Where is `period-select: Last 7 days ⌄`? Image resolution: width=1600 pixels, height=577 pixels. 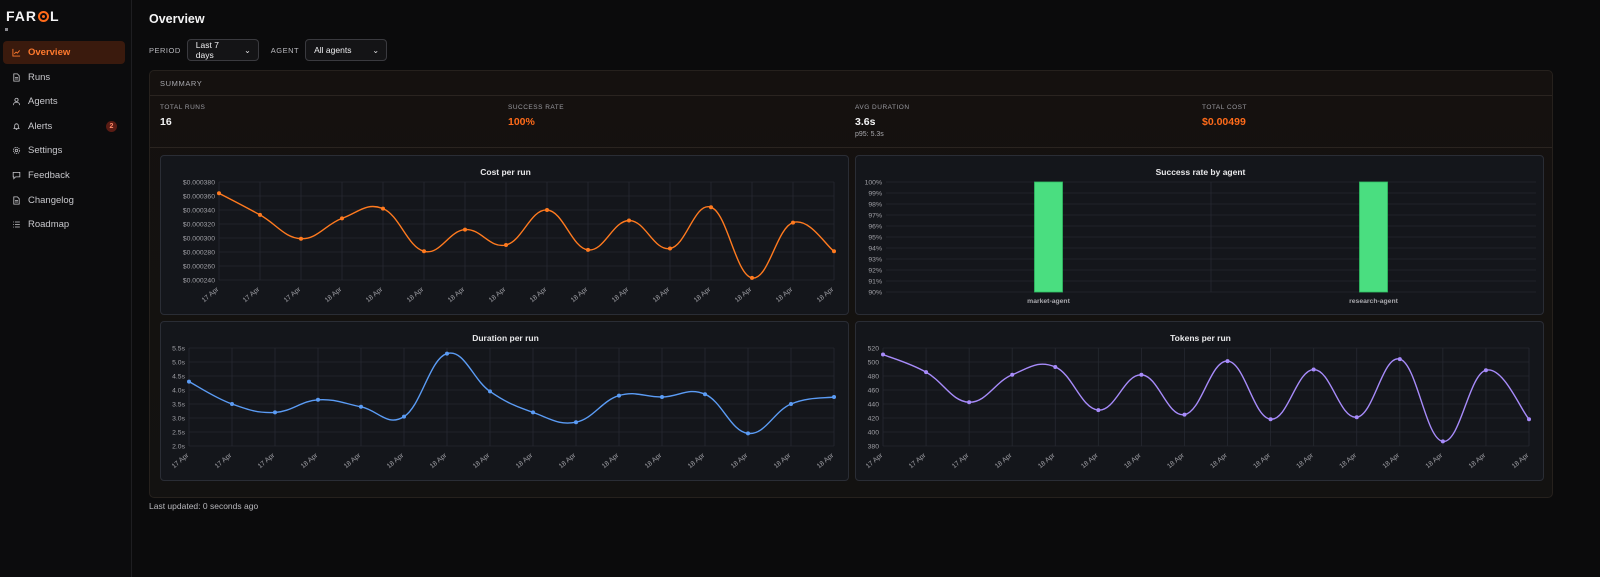 period-select: Last 7 days ⌄ is located at coordinates (222, 50).